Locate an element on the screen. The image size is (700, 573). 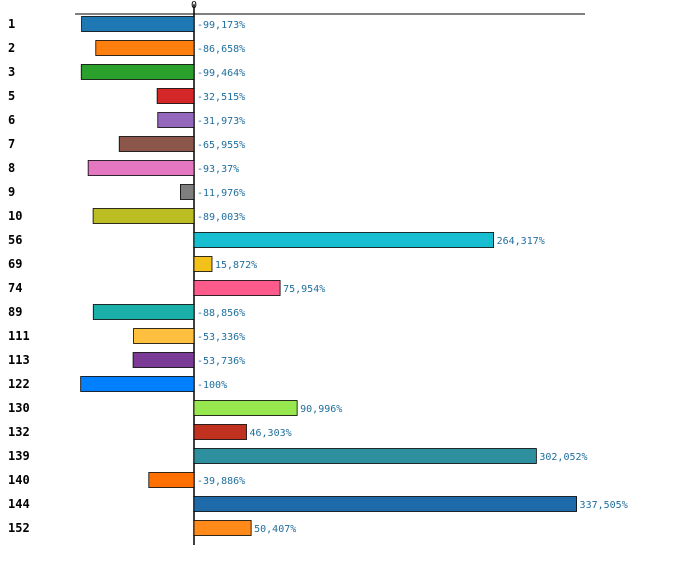
category-label: 7 is located at coordinates (11, 144).